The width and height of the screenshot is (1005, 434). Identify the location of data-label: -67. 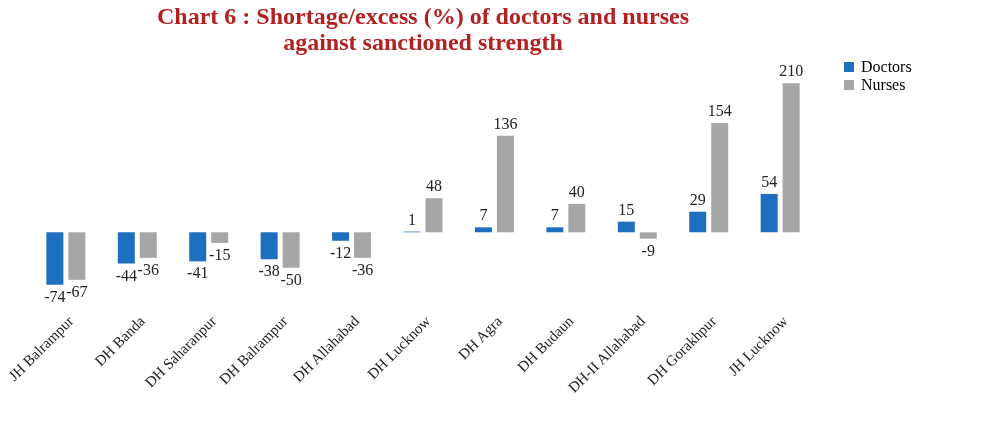
(77, 291).